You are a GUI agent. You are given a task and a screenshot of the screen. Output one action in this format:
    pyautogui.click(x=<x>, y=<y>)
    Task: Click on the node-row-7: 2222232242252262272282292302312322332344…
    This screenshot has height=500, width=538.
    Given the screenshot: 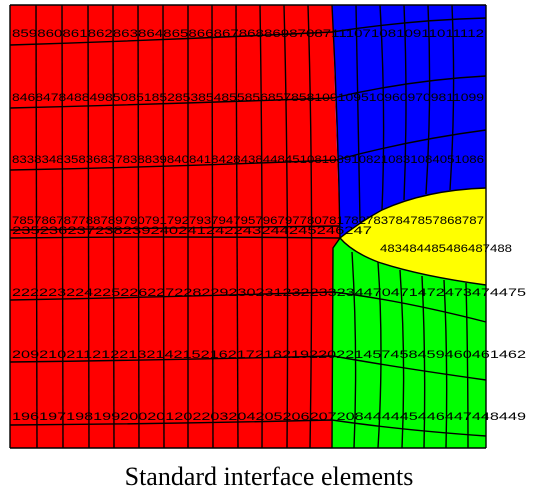 What is the action you would take?
    pyautogui.click(x=269, y=293)
    